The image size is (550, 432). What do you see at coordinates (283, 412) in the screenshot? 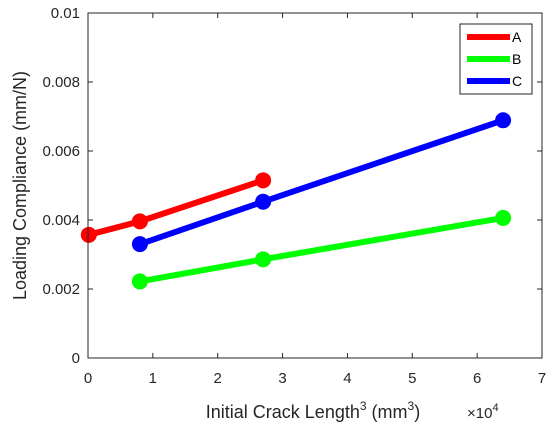
I see `x-axis-title-main: Initial Crack Length` at bounding box center [283, 412].